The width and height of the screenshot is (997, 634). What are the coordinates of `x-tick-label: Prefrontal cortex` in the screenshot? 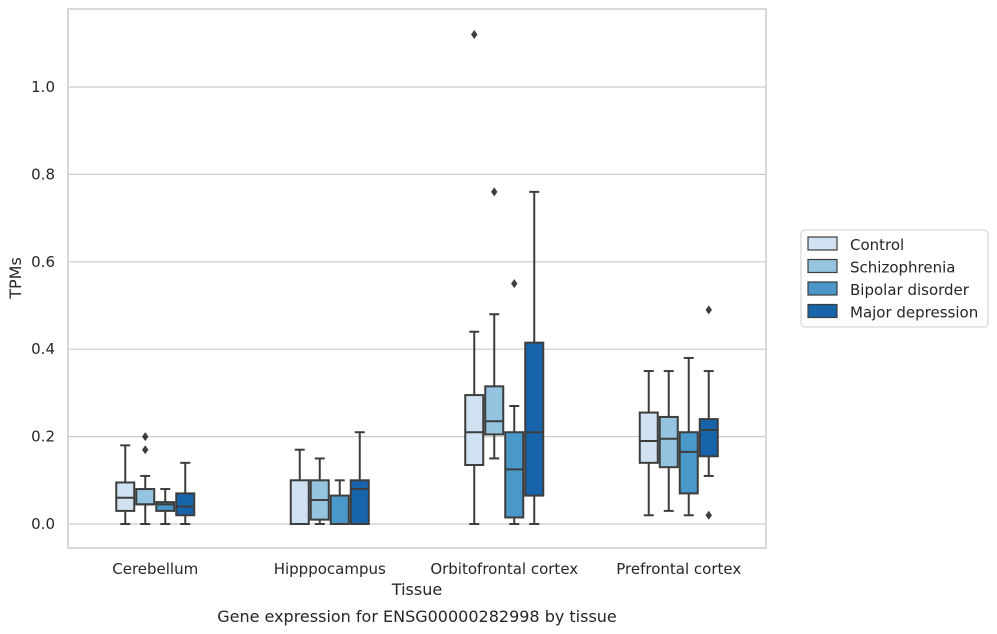 It's located at (678, 569).